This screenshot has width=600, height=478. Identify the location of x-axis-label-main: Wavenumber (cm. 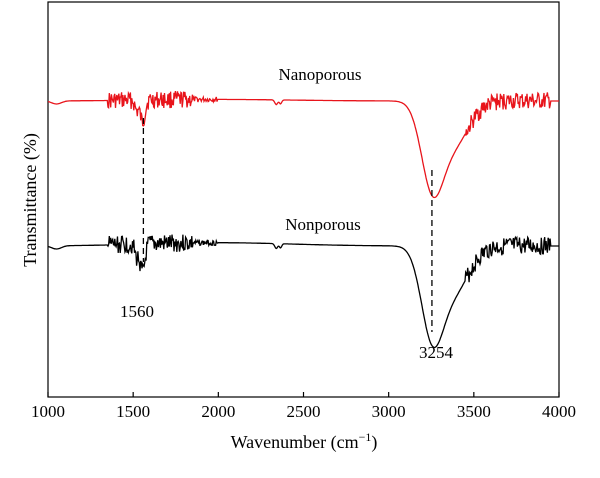
(295, 442).